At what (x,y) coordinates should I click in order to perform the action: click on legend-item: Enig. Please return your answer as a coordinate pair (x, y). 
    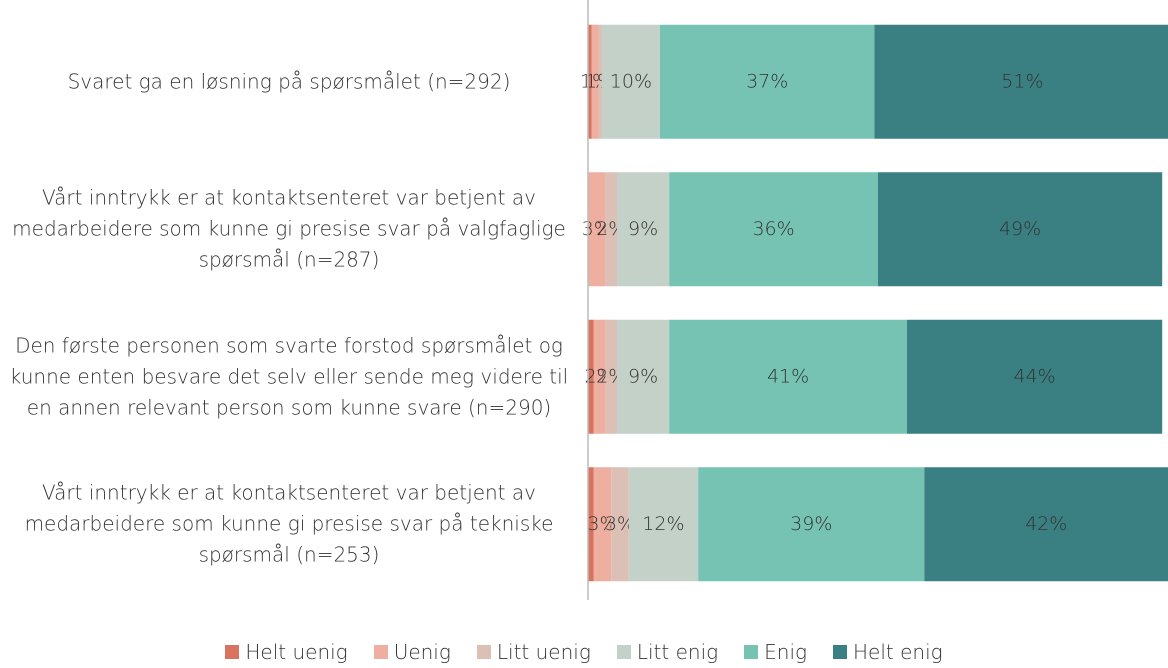
    Looking at the image, I should click on (775, 652).